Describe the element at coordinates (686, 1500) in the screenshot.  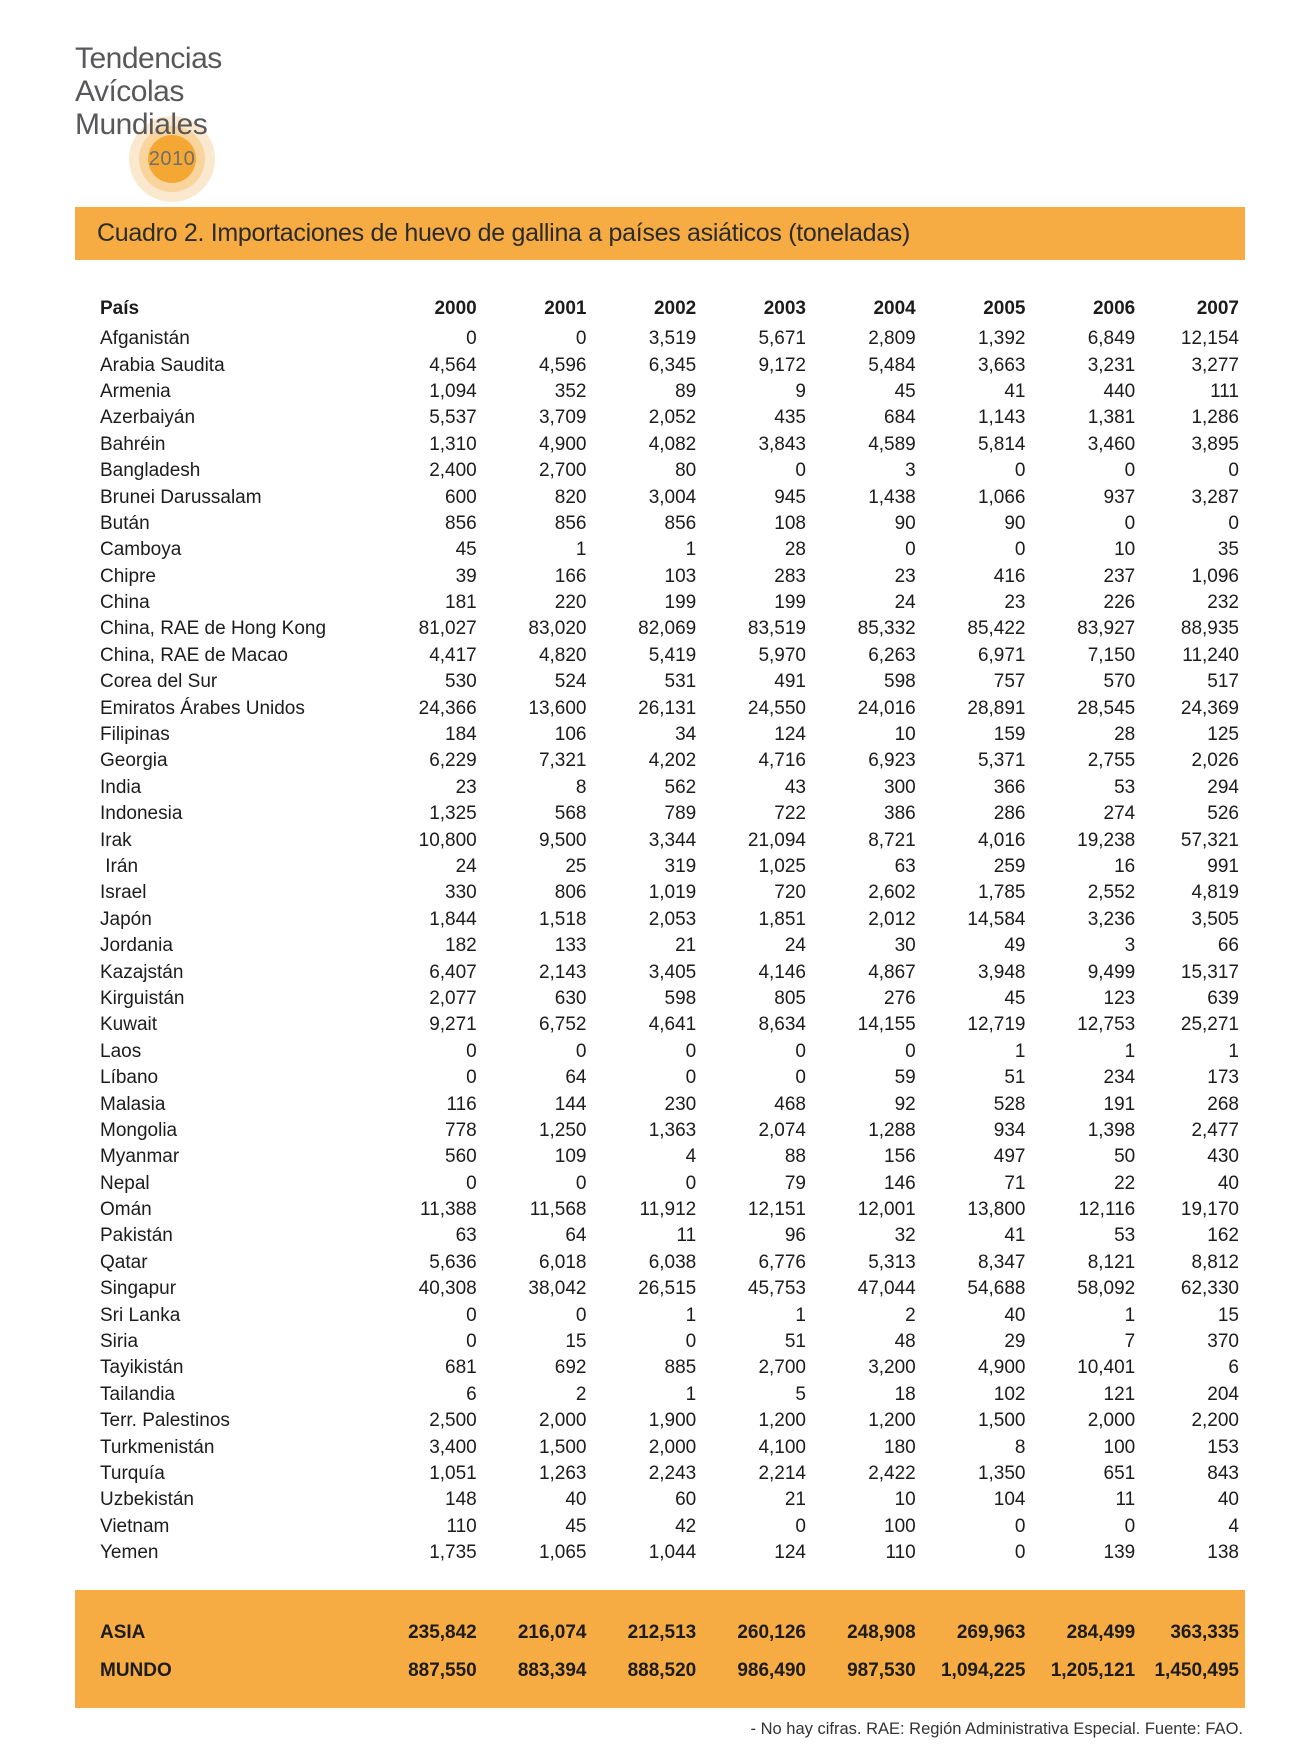
I see `value-cell: 60` at that location.